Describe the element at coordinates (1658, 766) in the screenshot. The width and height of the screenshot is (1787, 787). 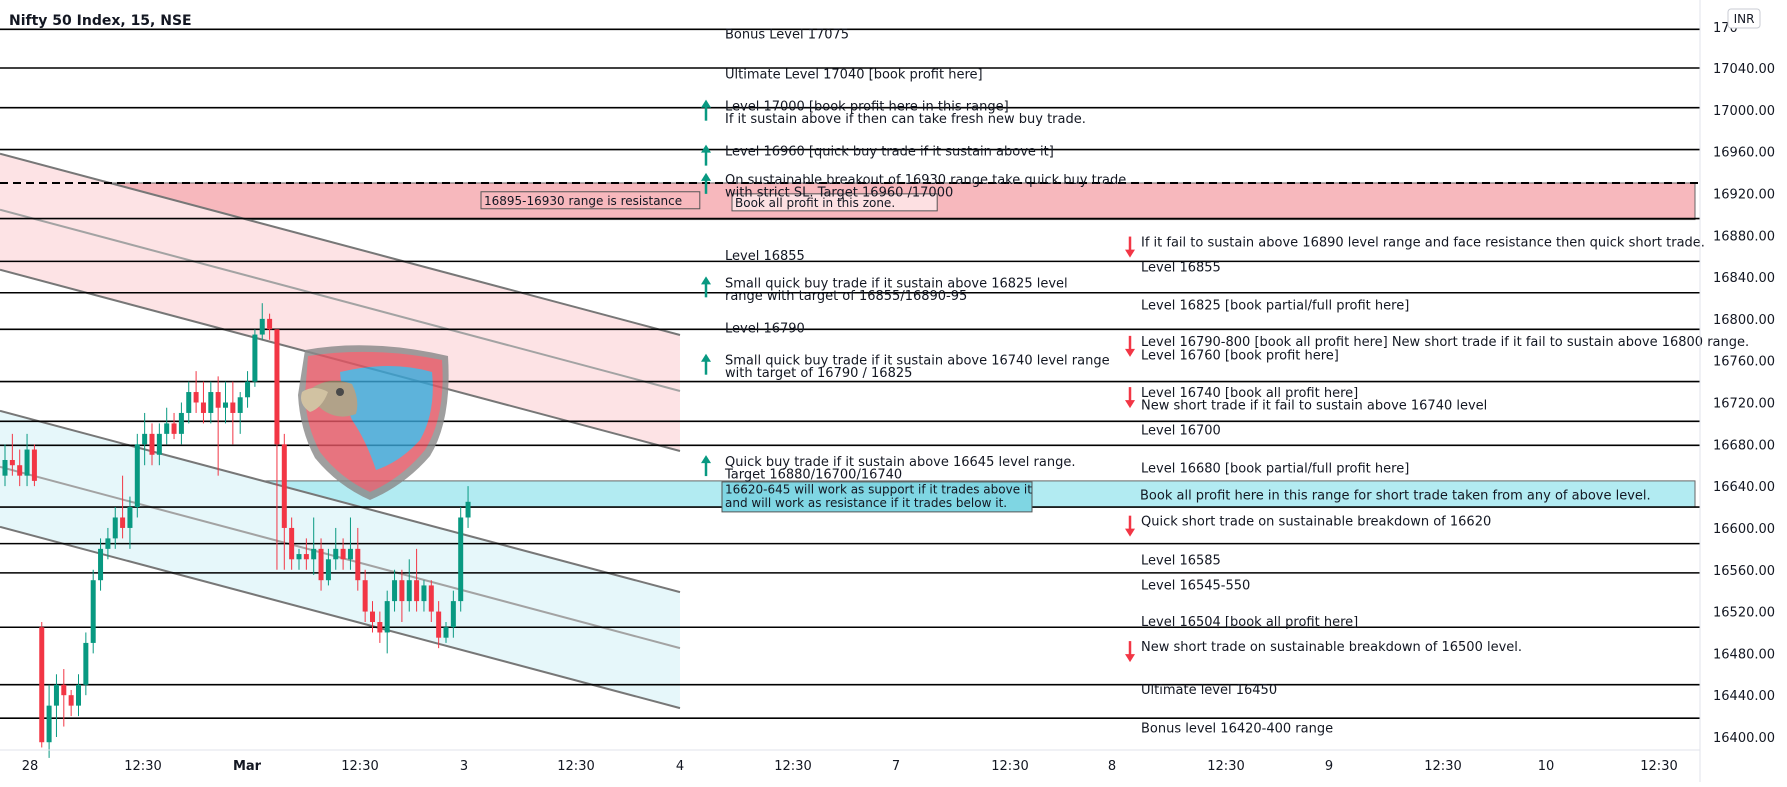
I see `x-tick-label-15: 12:30` at that location.